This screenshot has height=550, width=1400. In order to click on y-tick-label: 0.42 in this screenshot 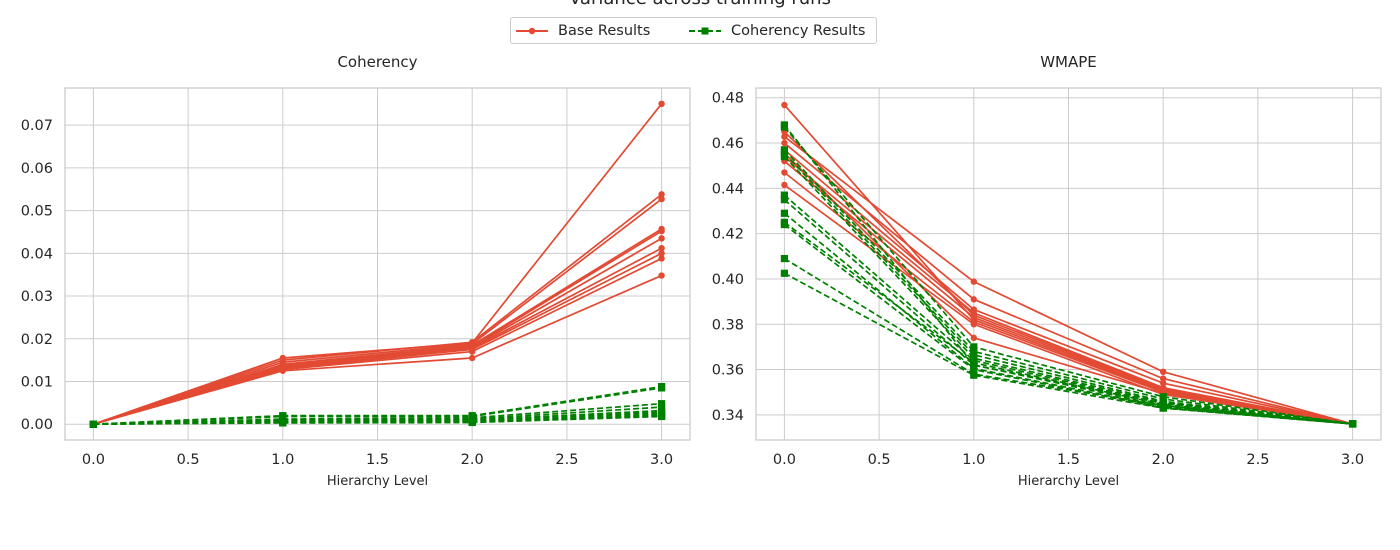, I will do `click(728, 235)`.